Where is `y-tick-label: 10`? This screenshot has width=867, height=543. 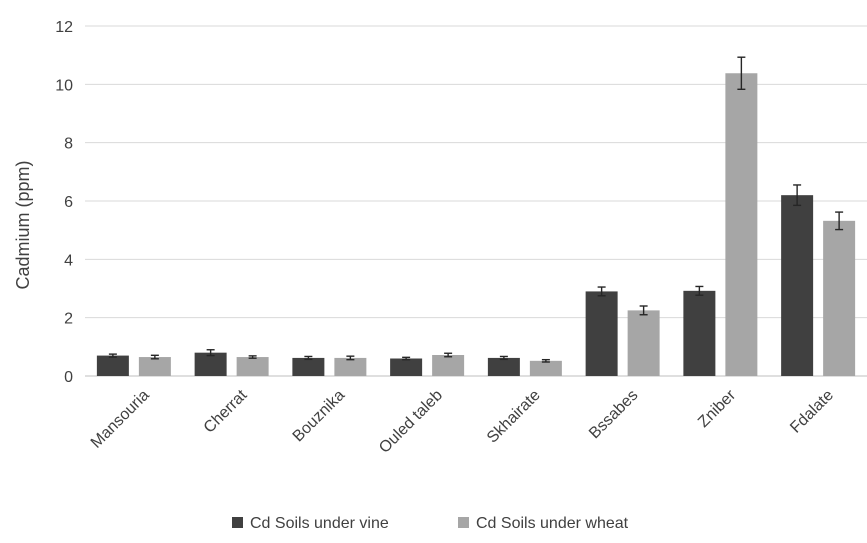 y-tick-label: 10 is located at coordinates (64, 85).